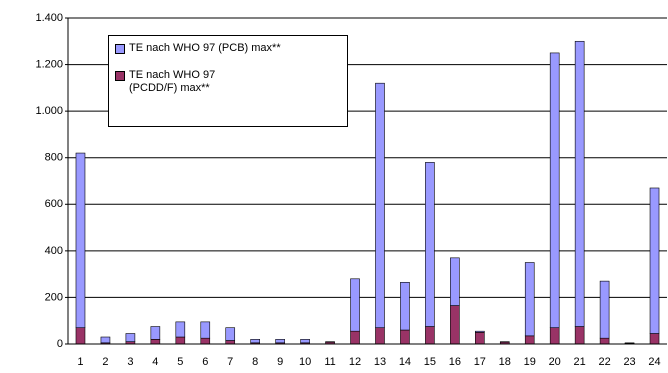  Describe the element at coordinates (172, 81) in the screenshot. I see `legend-label: TE nach WHO 97 (PCDD/F) max**` at that location.